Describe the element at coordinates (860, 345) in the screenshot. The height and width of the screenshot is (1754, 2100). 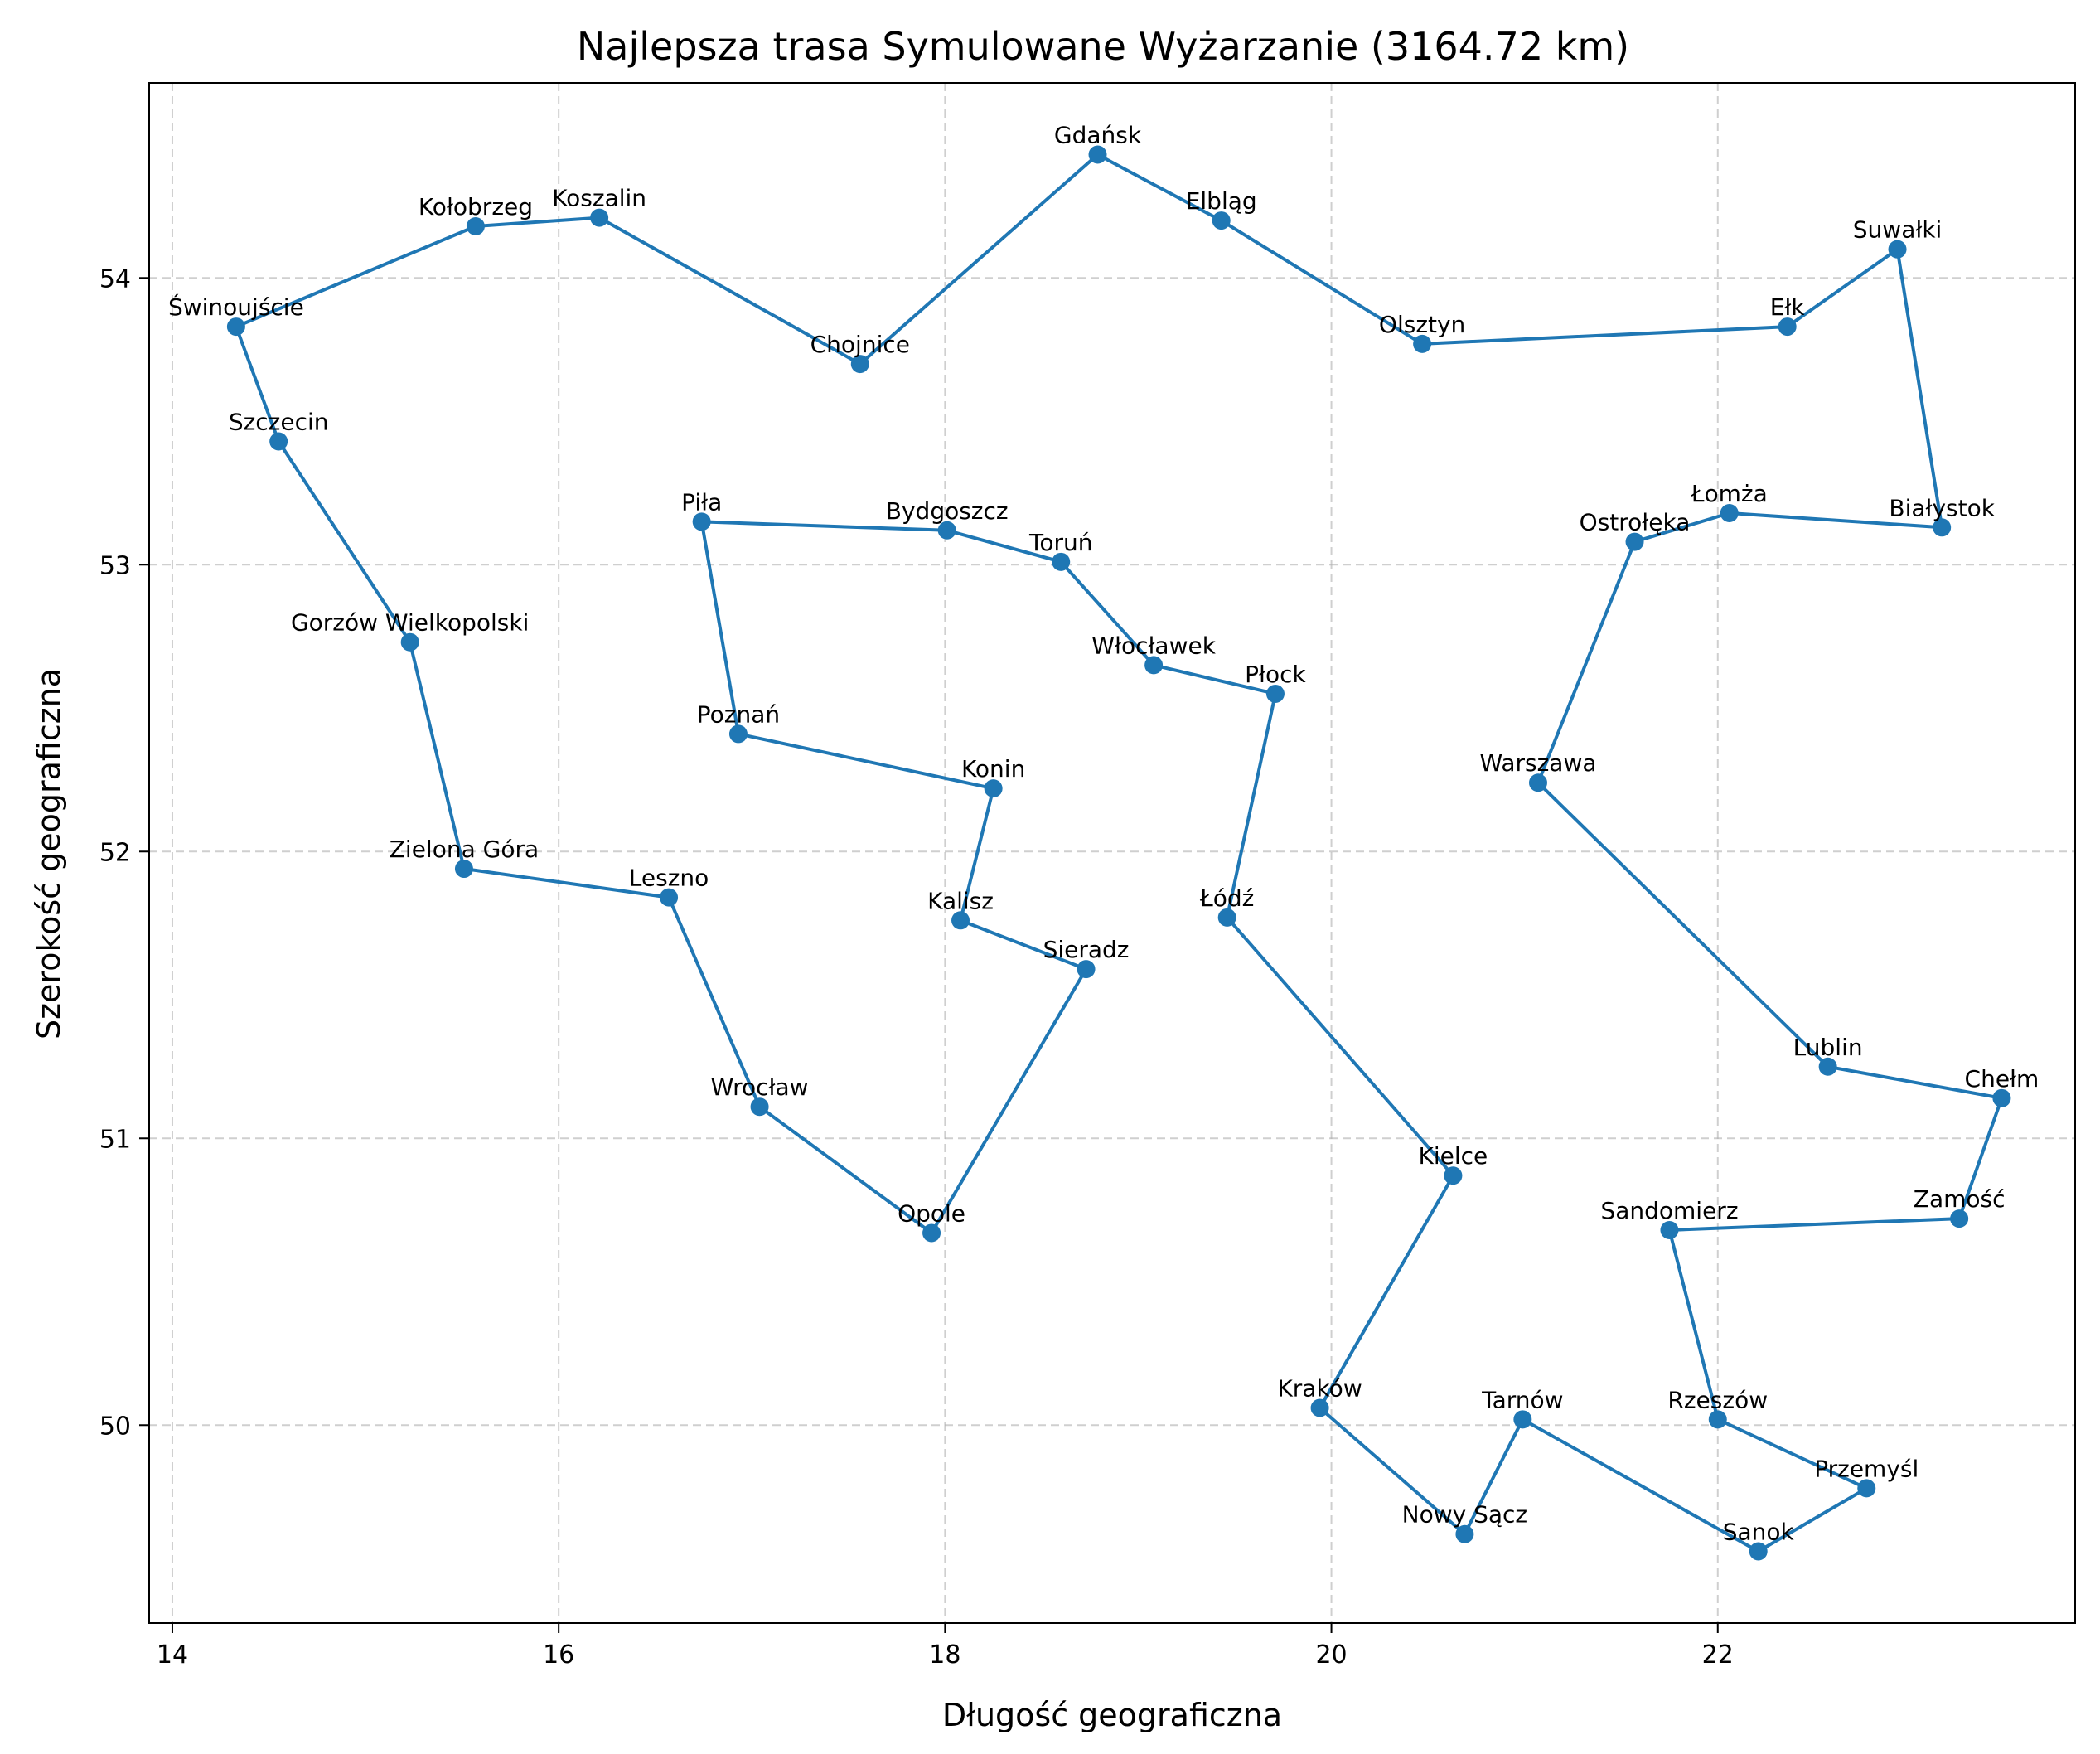
I see `city-label: Chojnice` at that location.